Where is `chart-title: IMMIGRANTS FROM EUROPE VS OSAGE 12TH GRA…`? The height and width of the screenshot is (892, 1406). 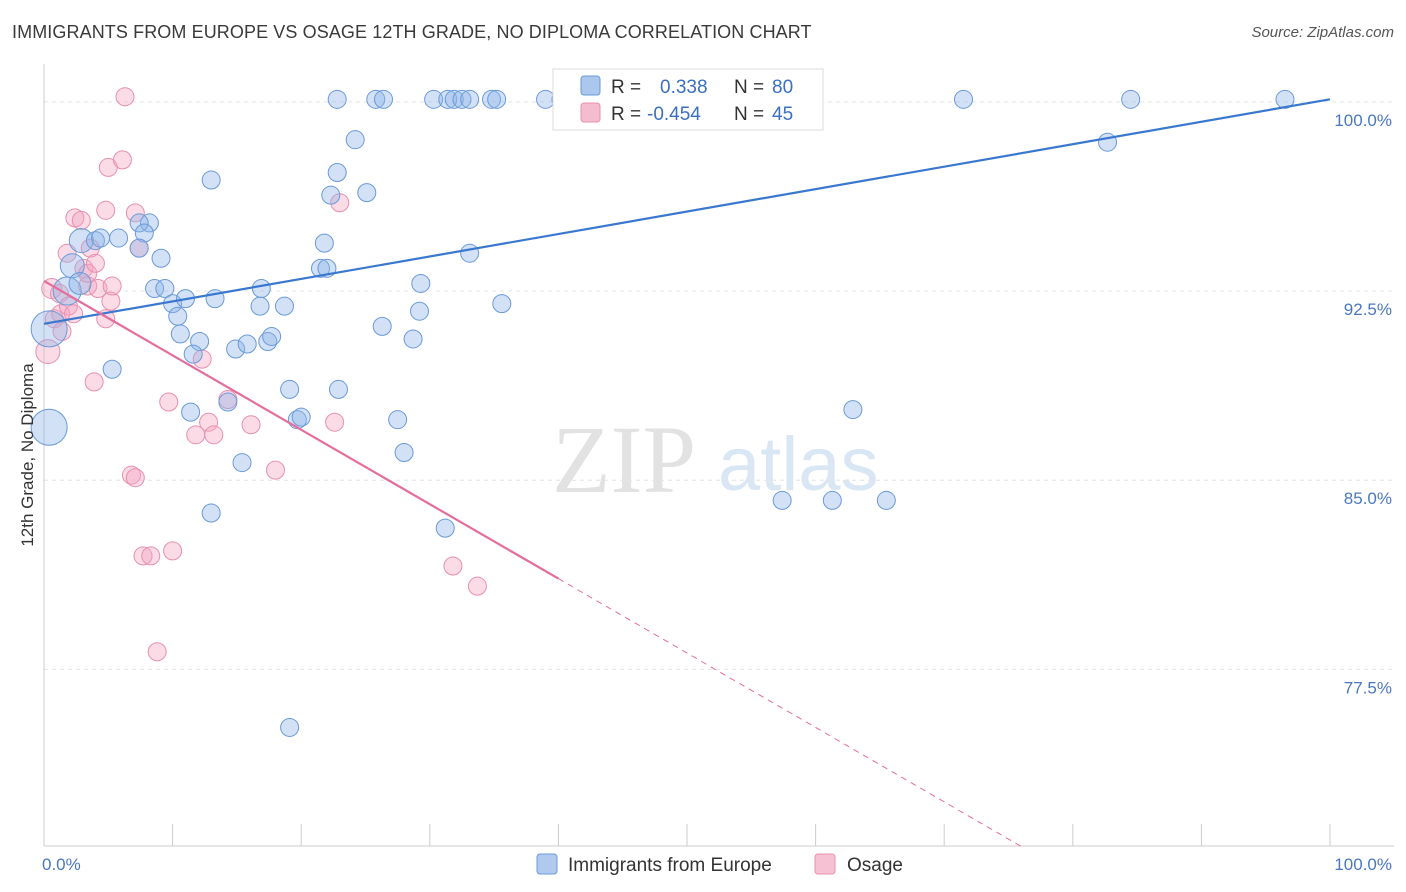 chart-title: IMMIGRANTS FROM EUROPE VS OSAGE 12TH GRA… is located at coordinates (412, 32).